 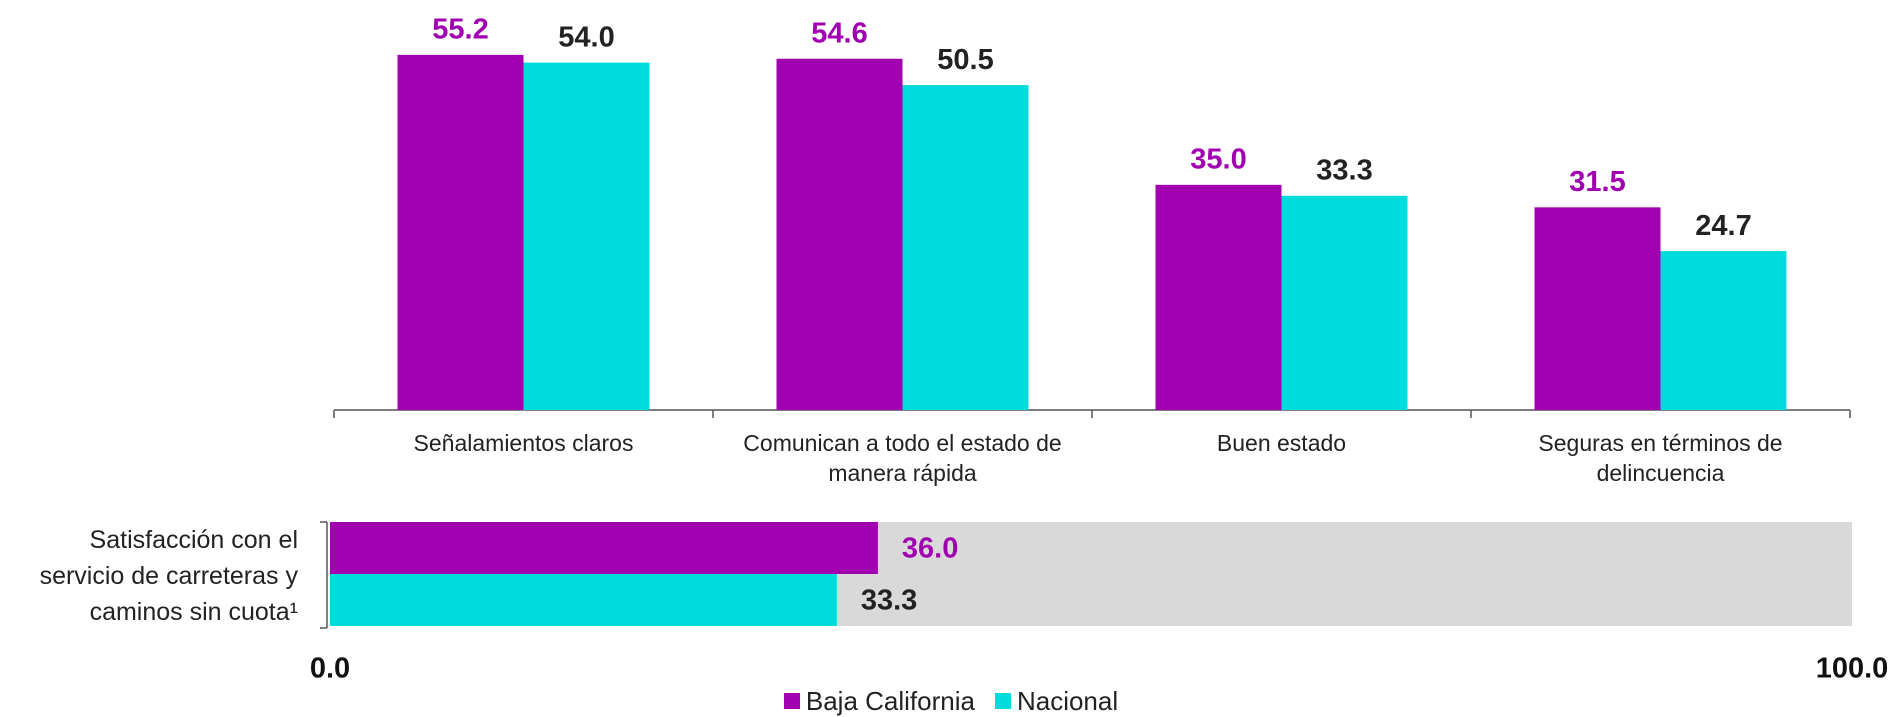 What do you see at coordinates (1660, 458) in the screenshot?
I see `x-tick-label: Seguras en términos de delincuencia` at bounding box center [1660, 458].